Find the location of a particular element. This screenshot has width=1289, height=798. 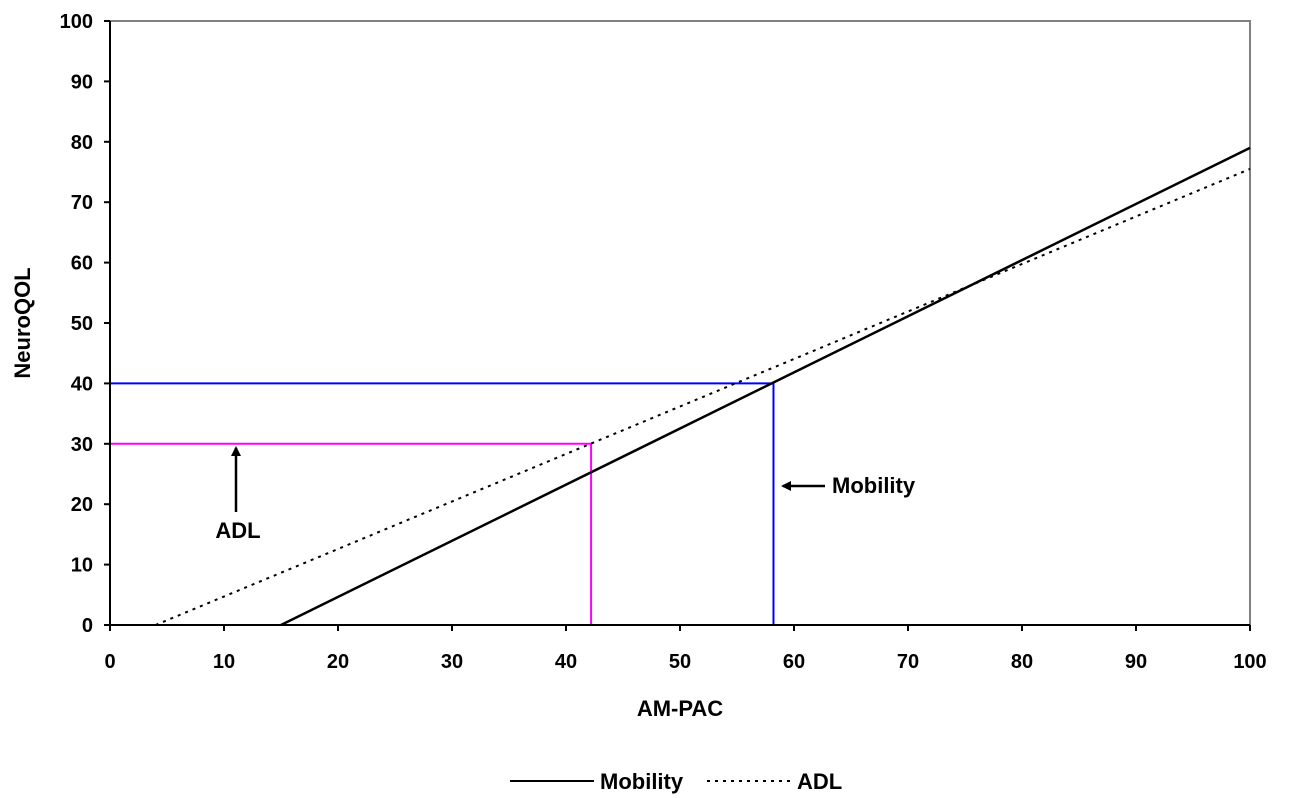

annotations: ADL Mobility is located at coordinates (565, 494).